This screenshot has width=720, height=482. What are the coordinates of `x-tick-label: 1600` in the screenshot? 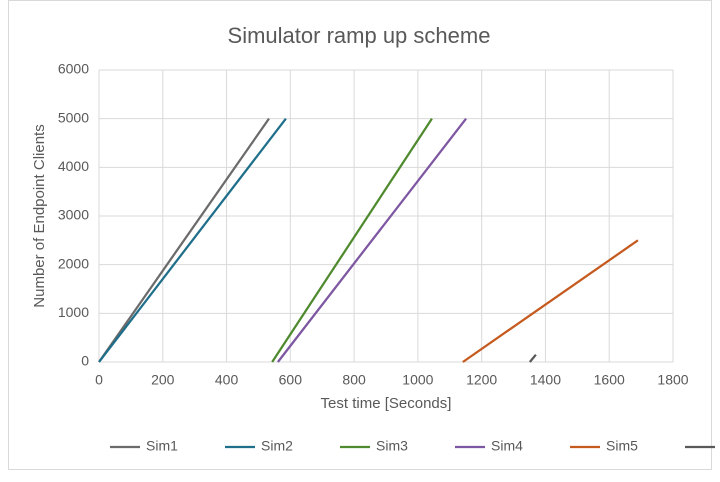 It's located at (609, 380).